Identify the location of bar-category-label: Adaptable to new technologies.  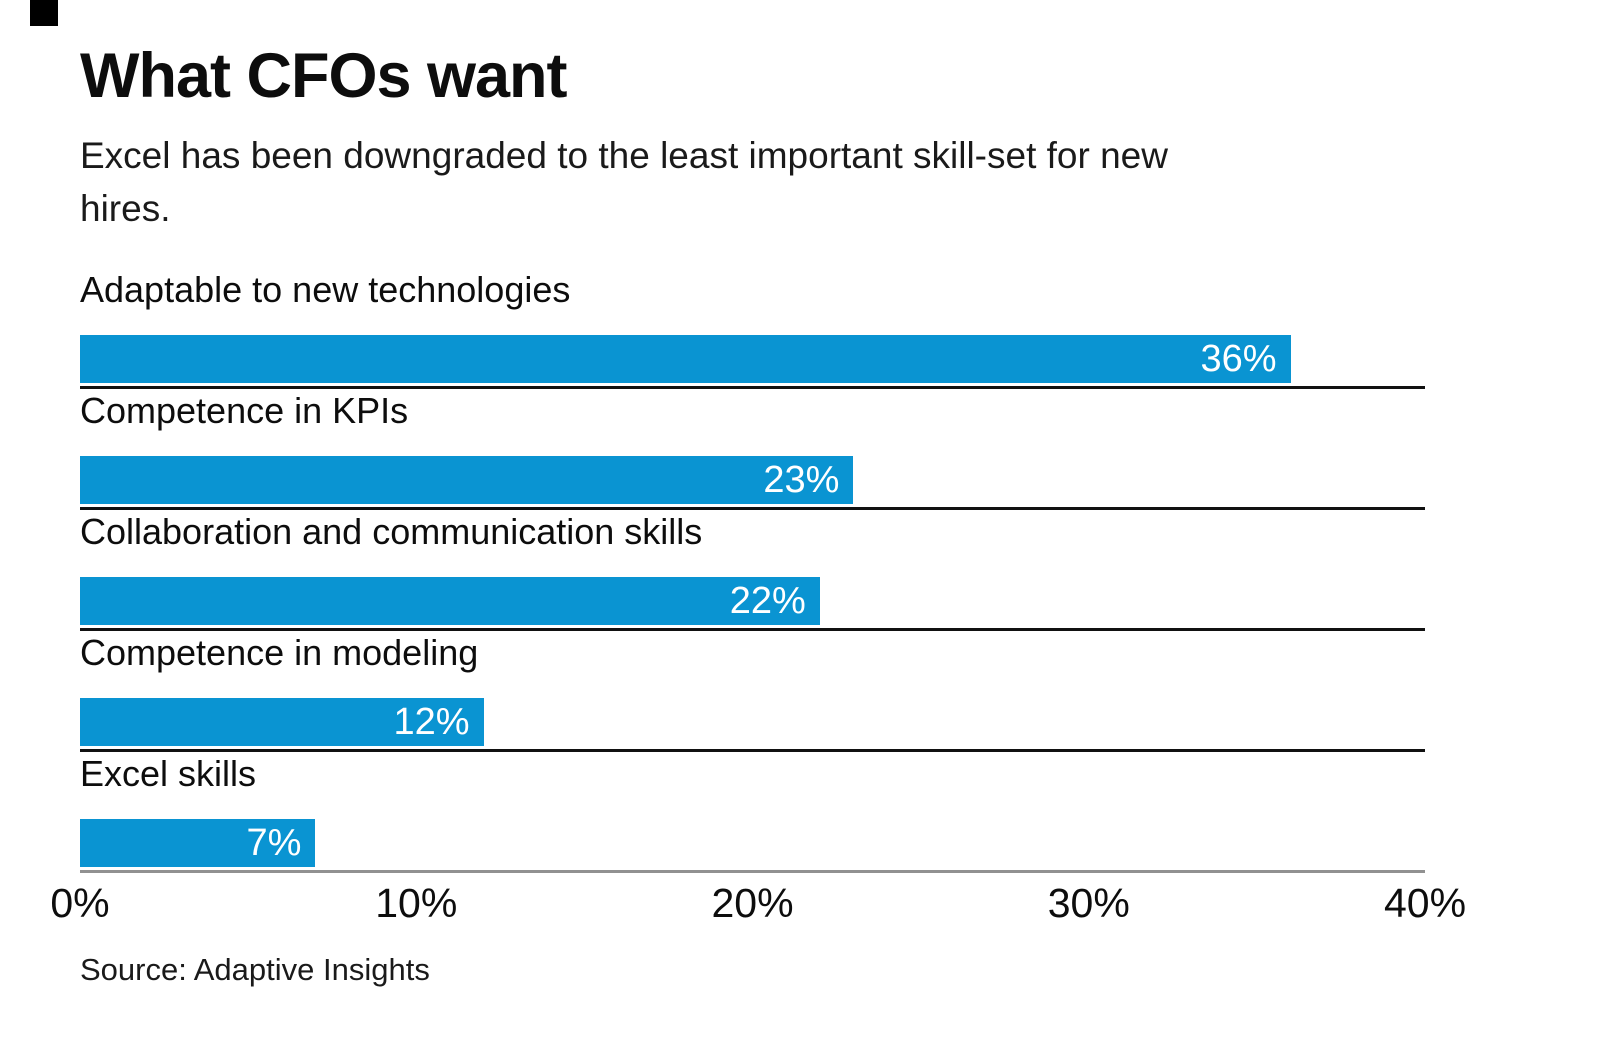
(325, 289).